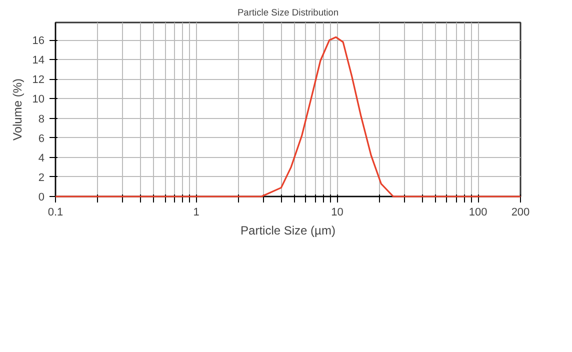 The width and height of the screenshot is (572, 352). What do you see at coordinates (478, 212) in the screenshot?
I see `x-tick-label: 100` at bounding box center [478, 212].